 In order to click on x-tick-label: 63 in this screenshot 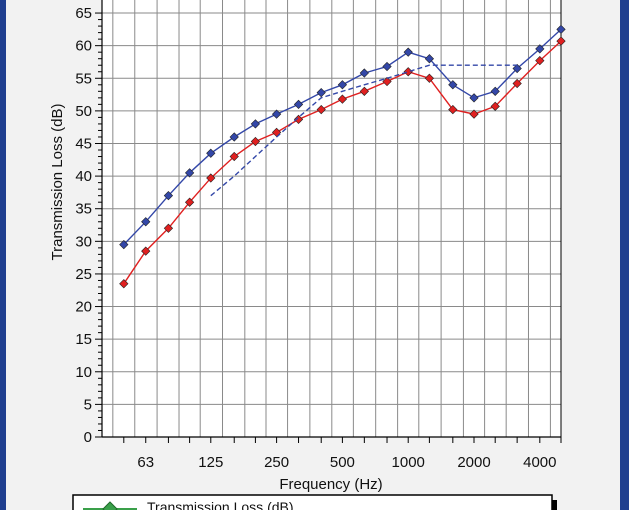, I will do `click(145, 462)`.